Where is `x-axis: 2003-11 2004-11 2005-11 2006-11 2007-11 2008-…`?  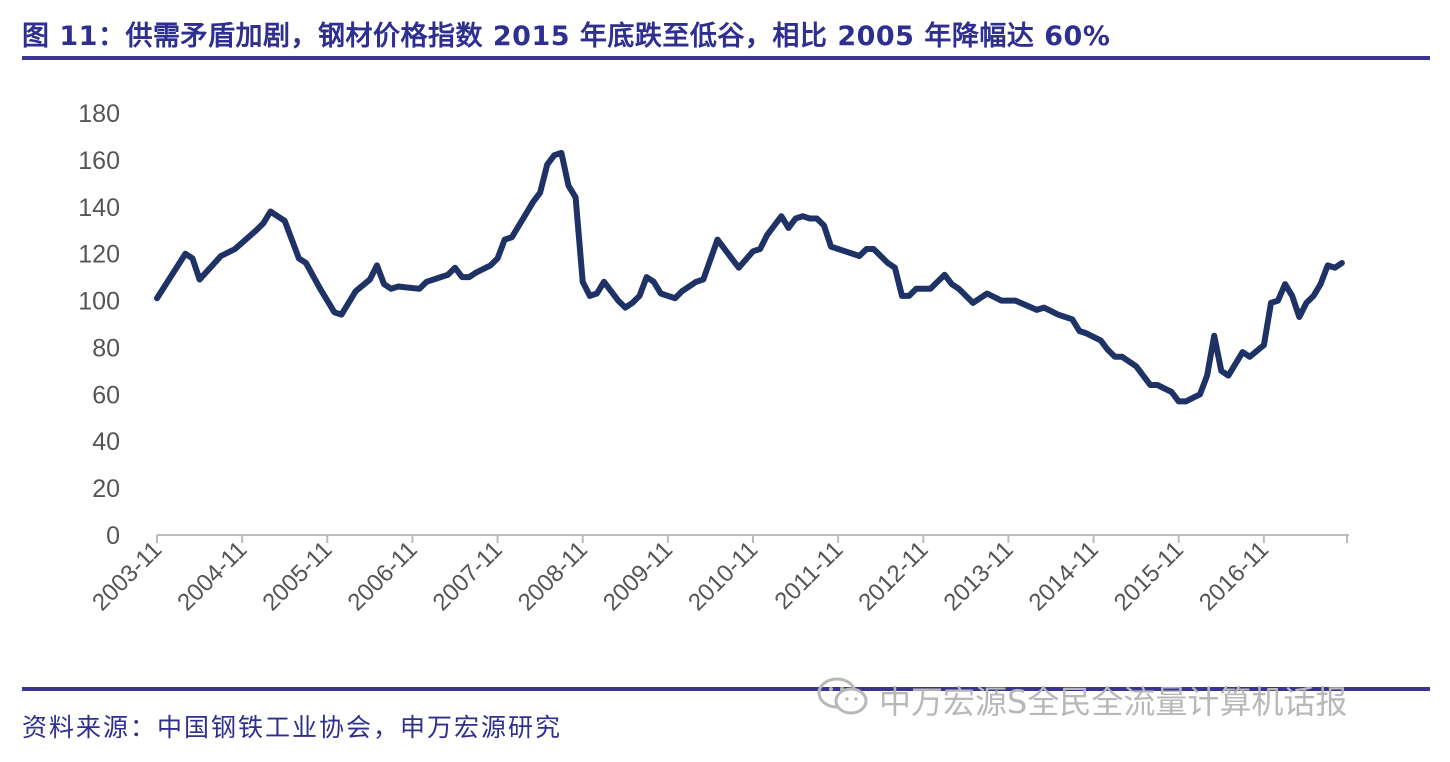
x-axis: 2003-11 2004-11 2005-11 2006-11 2007-11 2008-… is located at coordinates (718, 575).